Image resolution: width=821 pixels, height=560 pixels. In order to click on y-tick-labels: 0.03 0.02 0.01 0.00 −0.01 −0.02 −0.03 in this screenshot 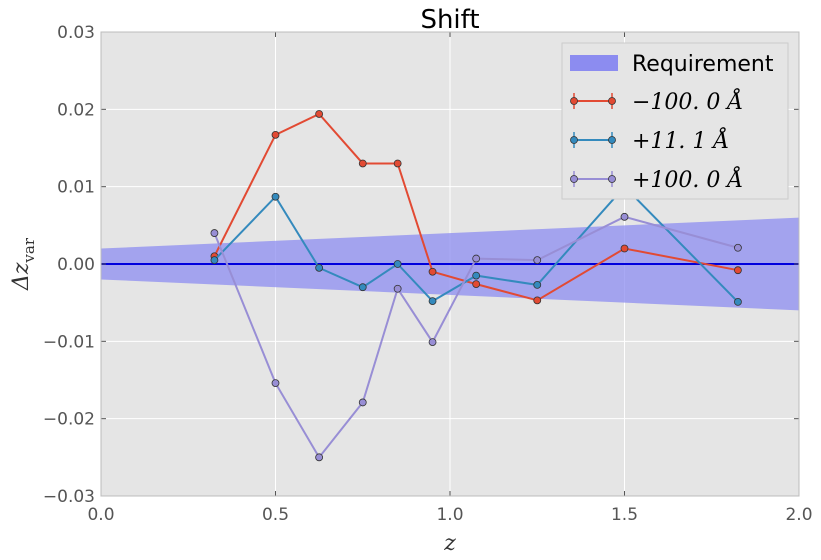, I will do `click(69, 265)`.